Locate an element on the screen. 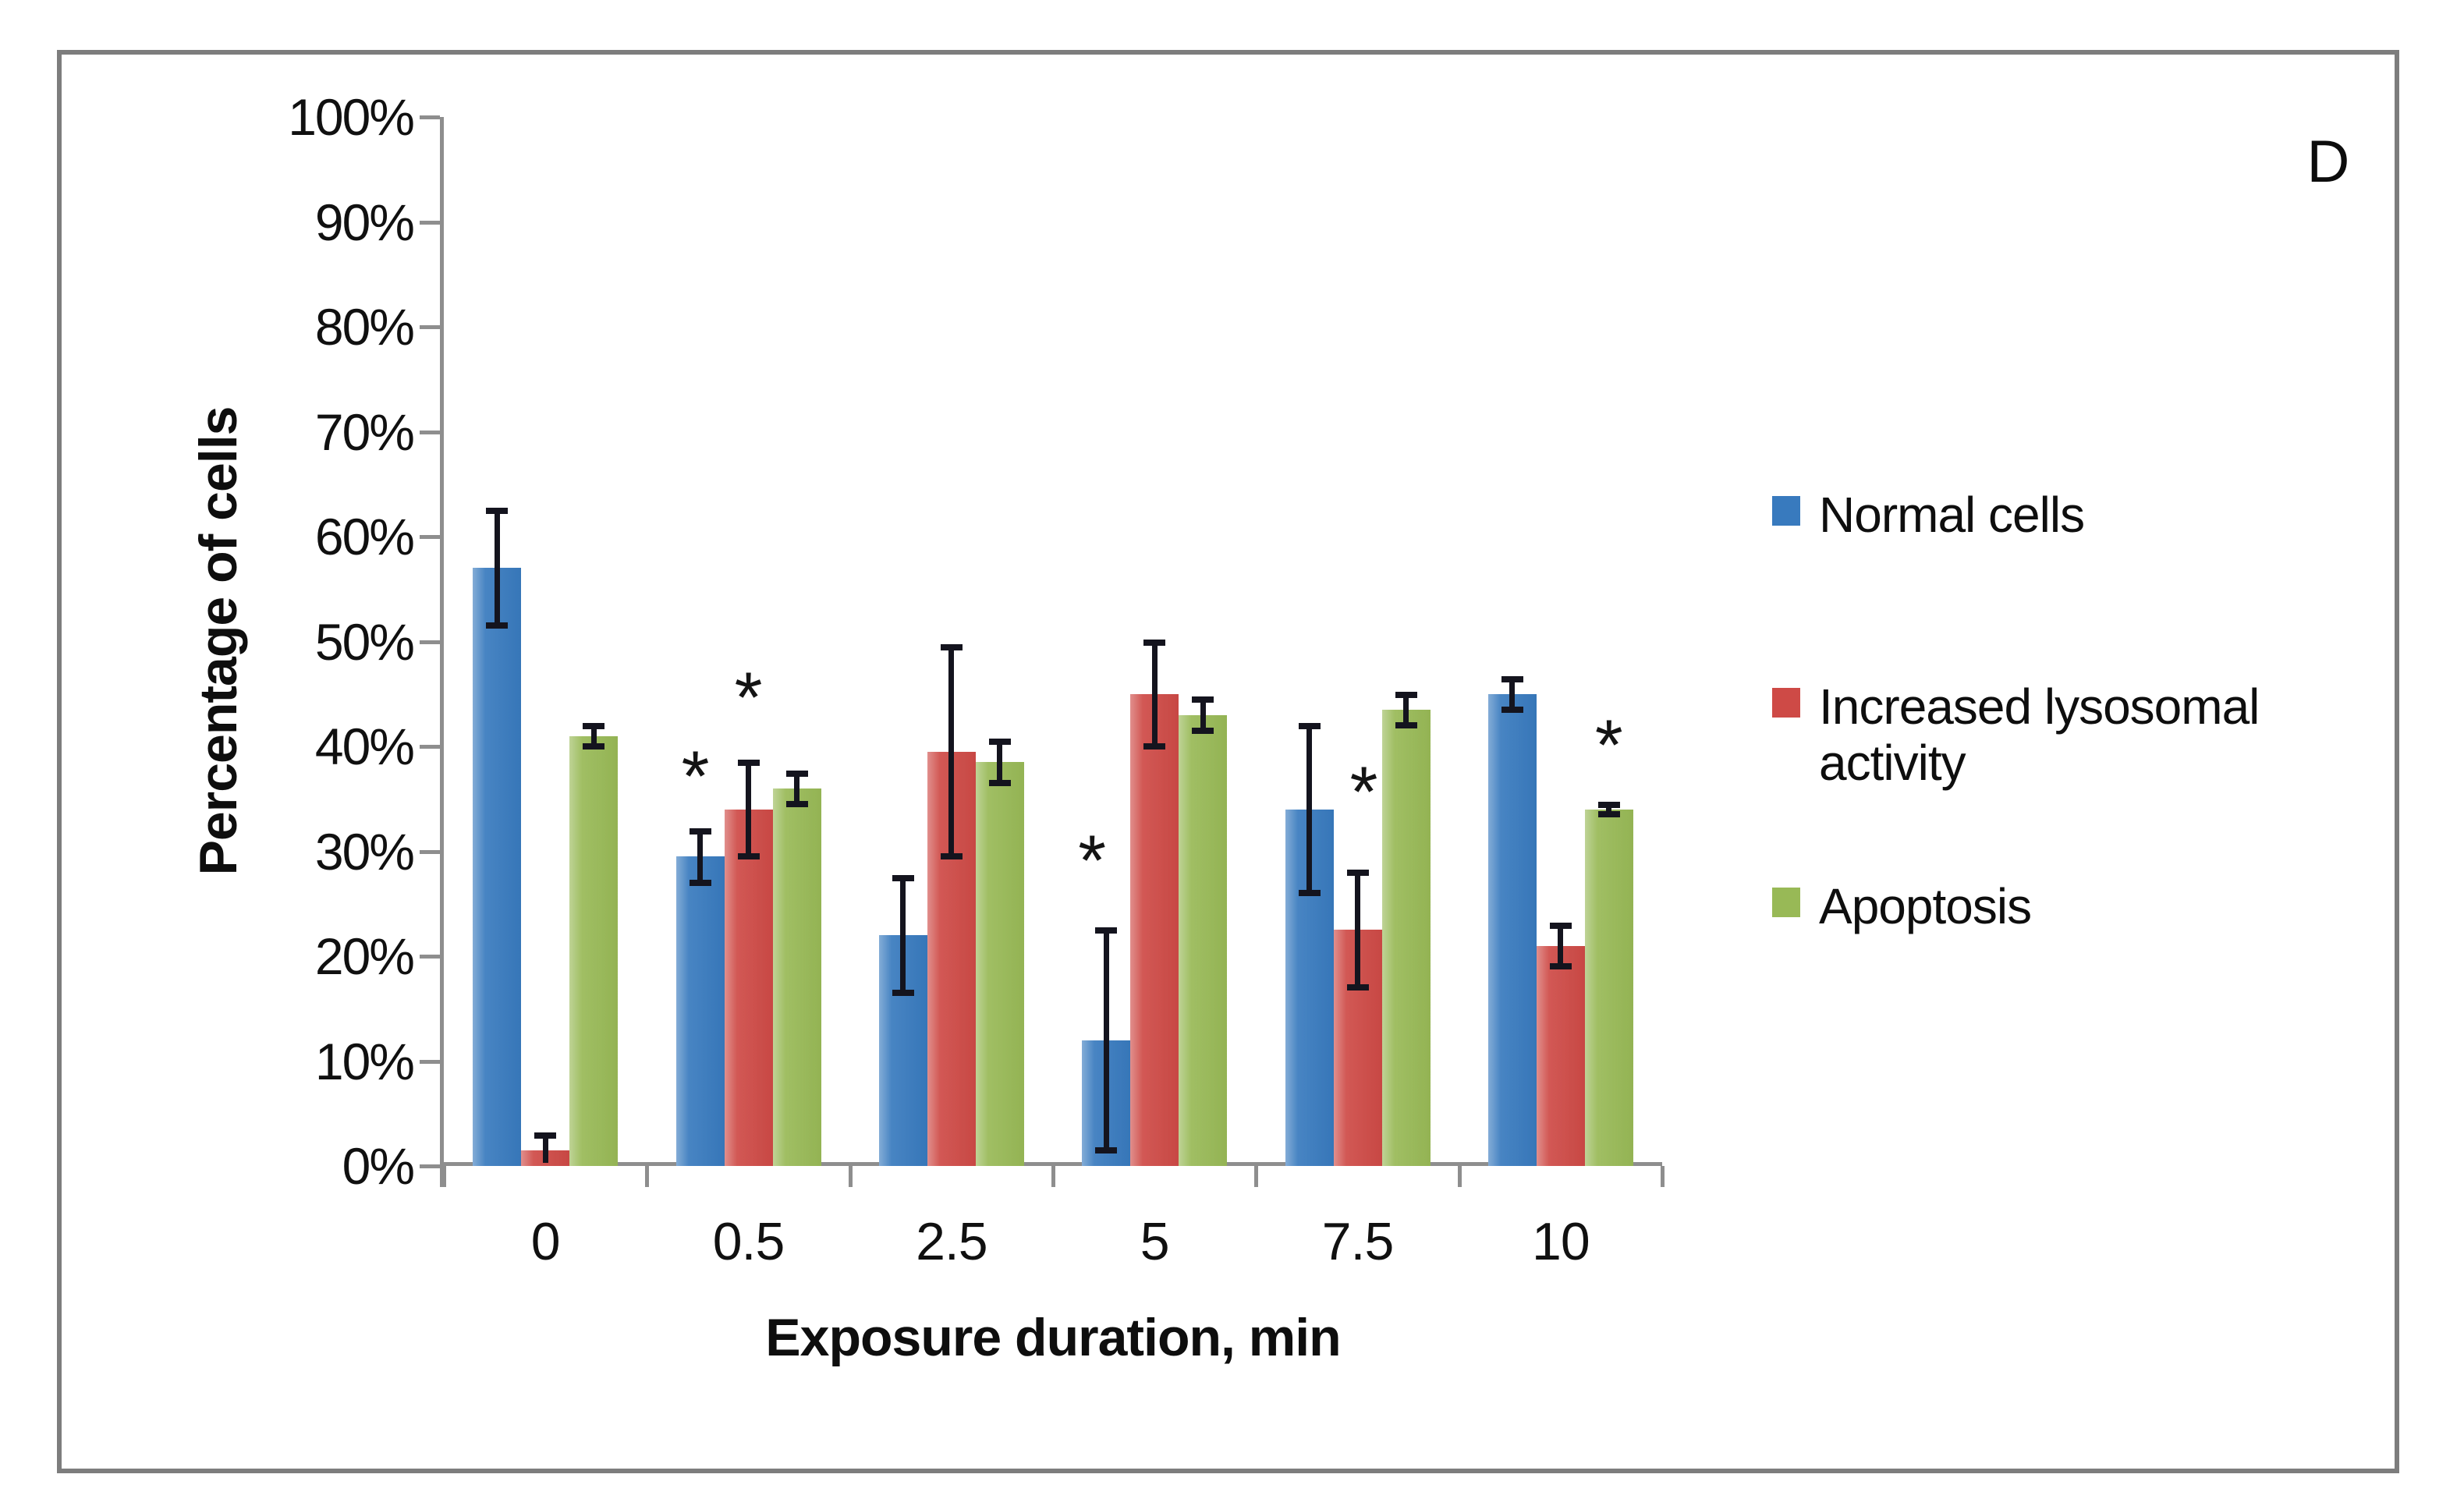  y-tick-label: 10% is located at coordinates (364, 1061).